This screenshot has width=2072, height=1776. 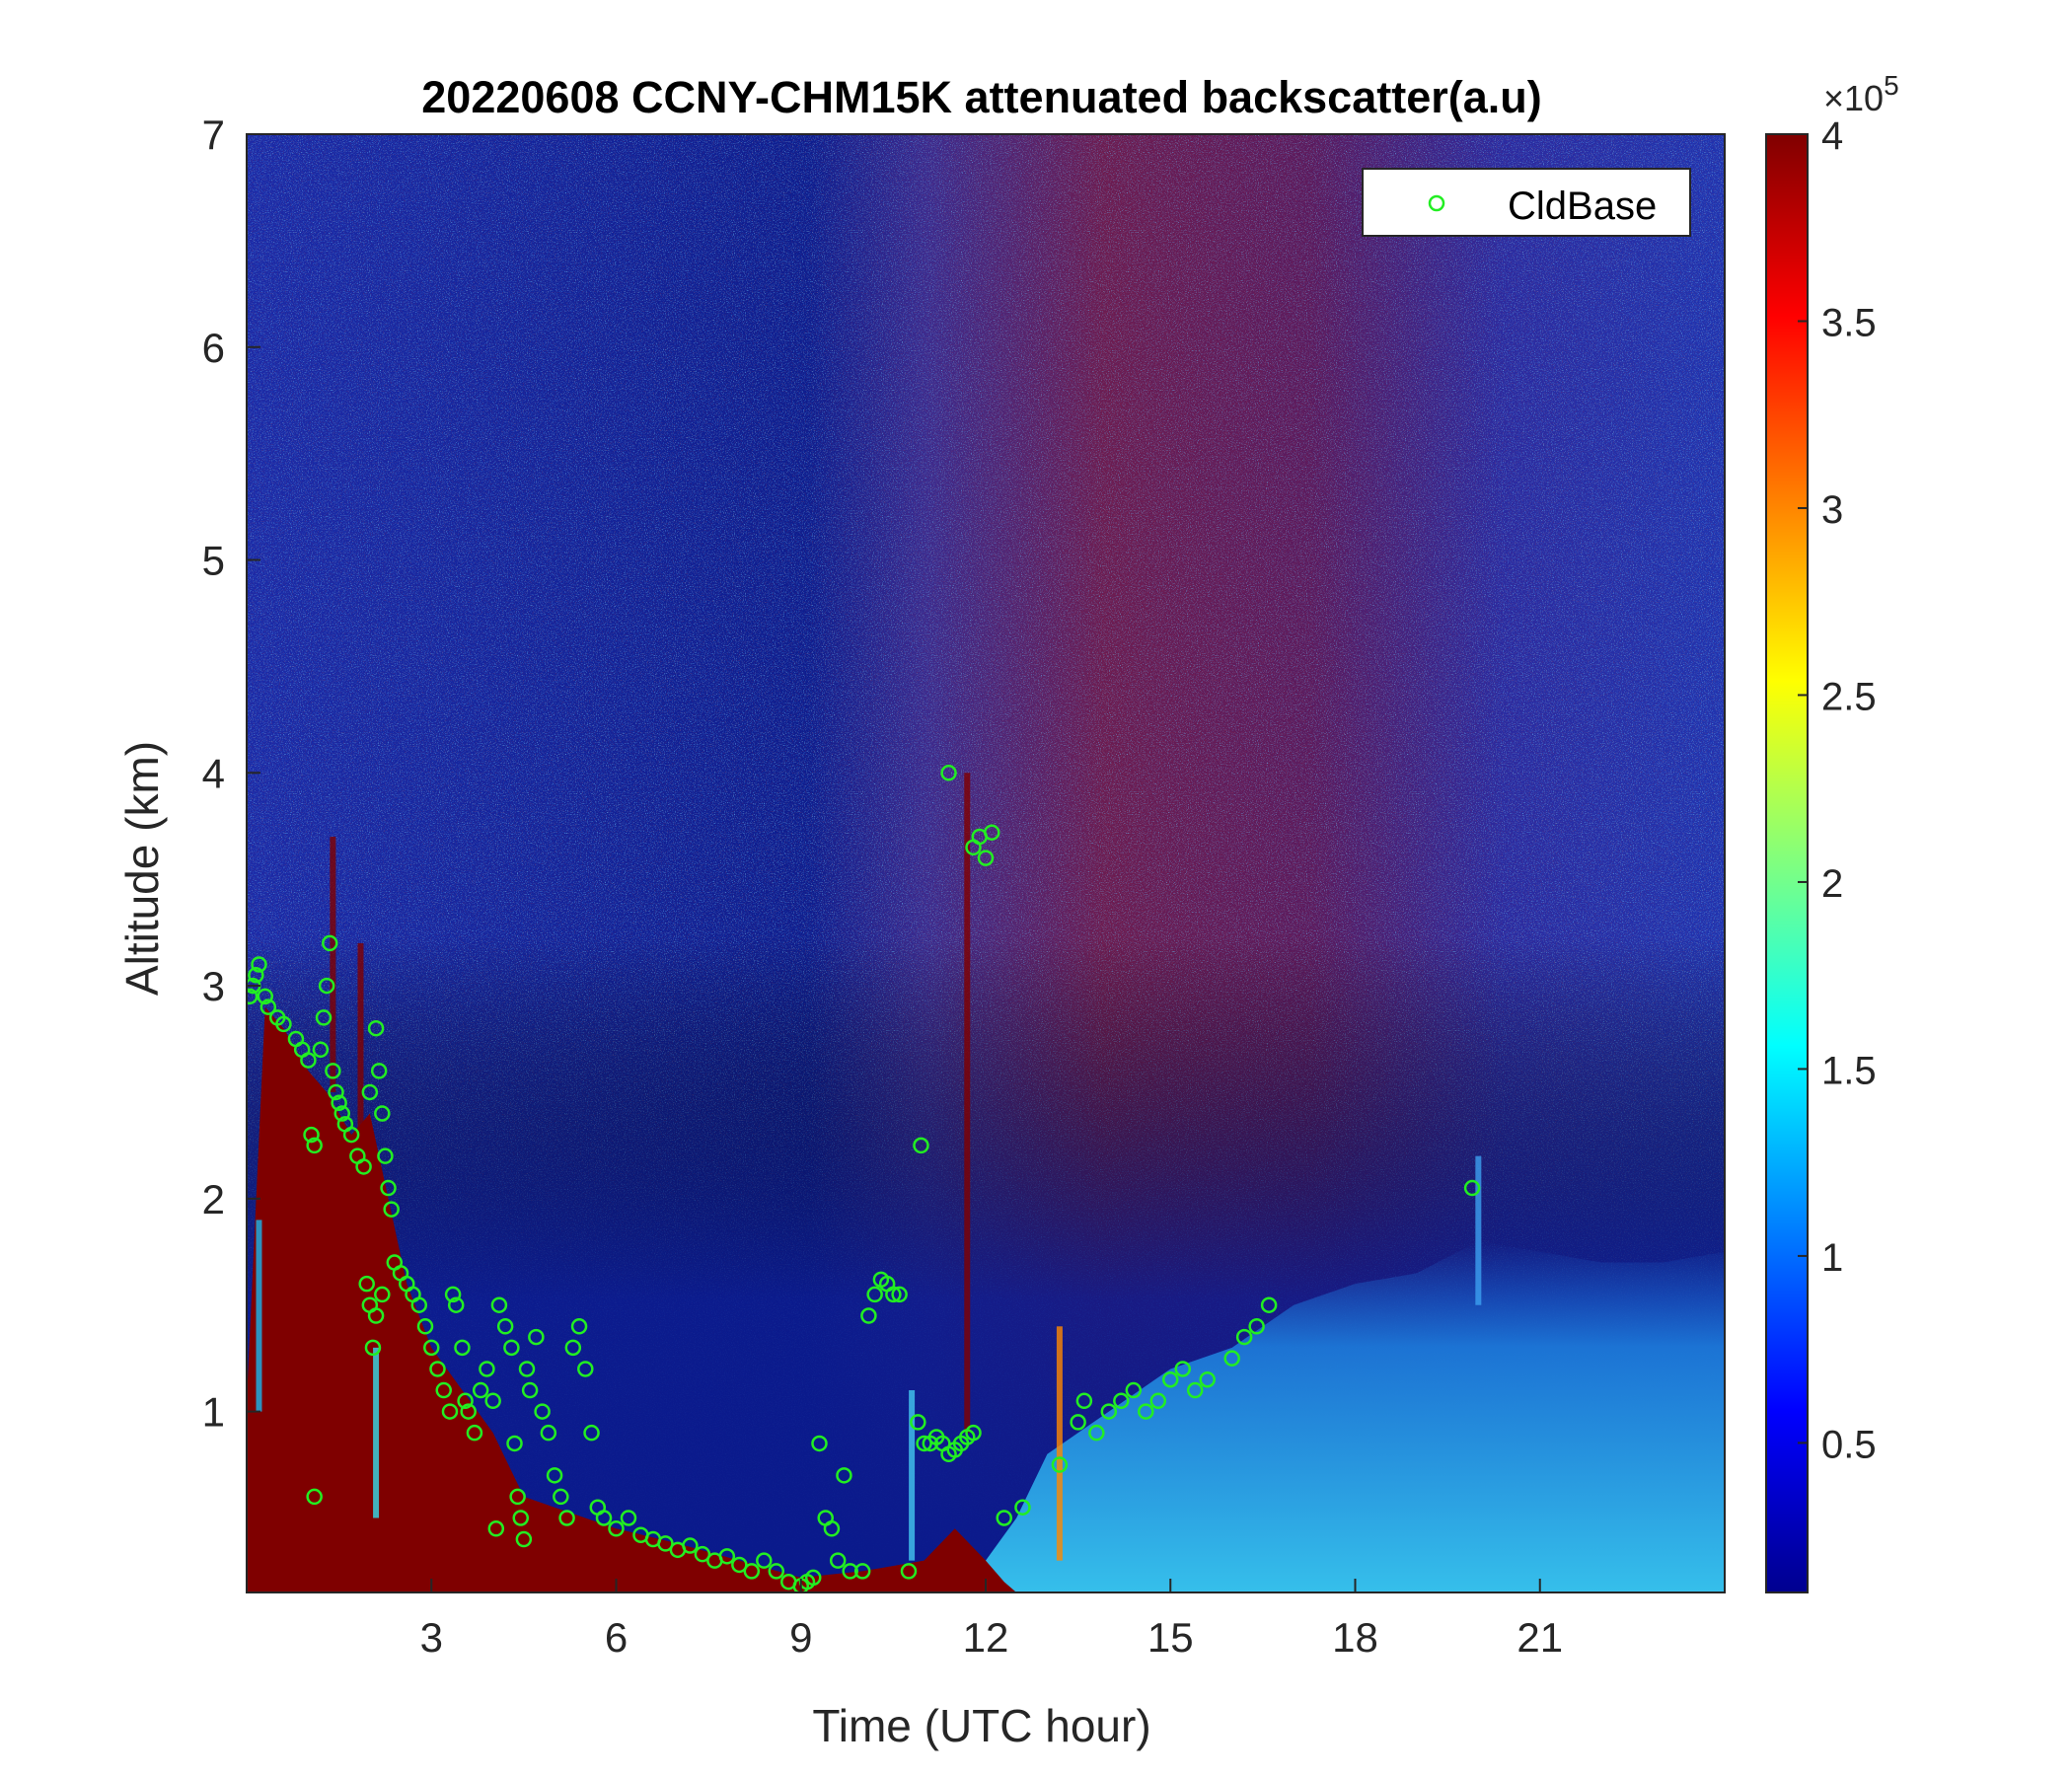 I want to click on colorbar-tick-label: 2.5, so click(x=1849, y=696).